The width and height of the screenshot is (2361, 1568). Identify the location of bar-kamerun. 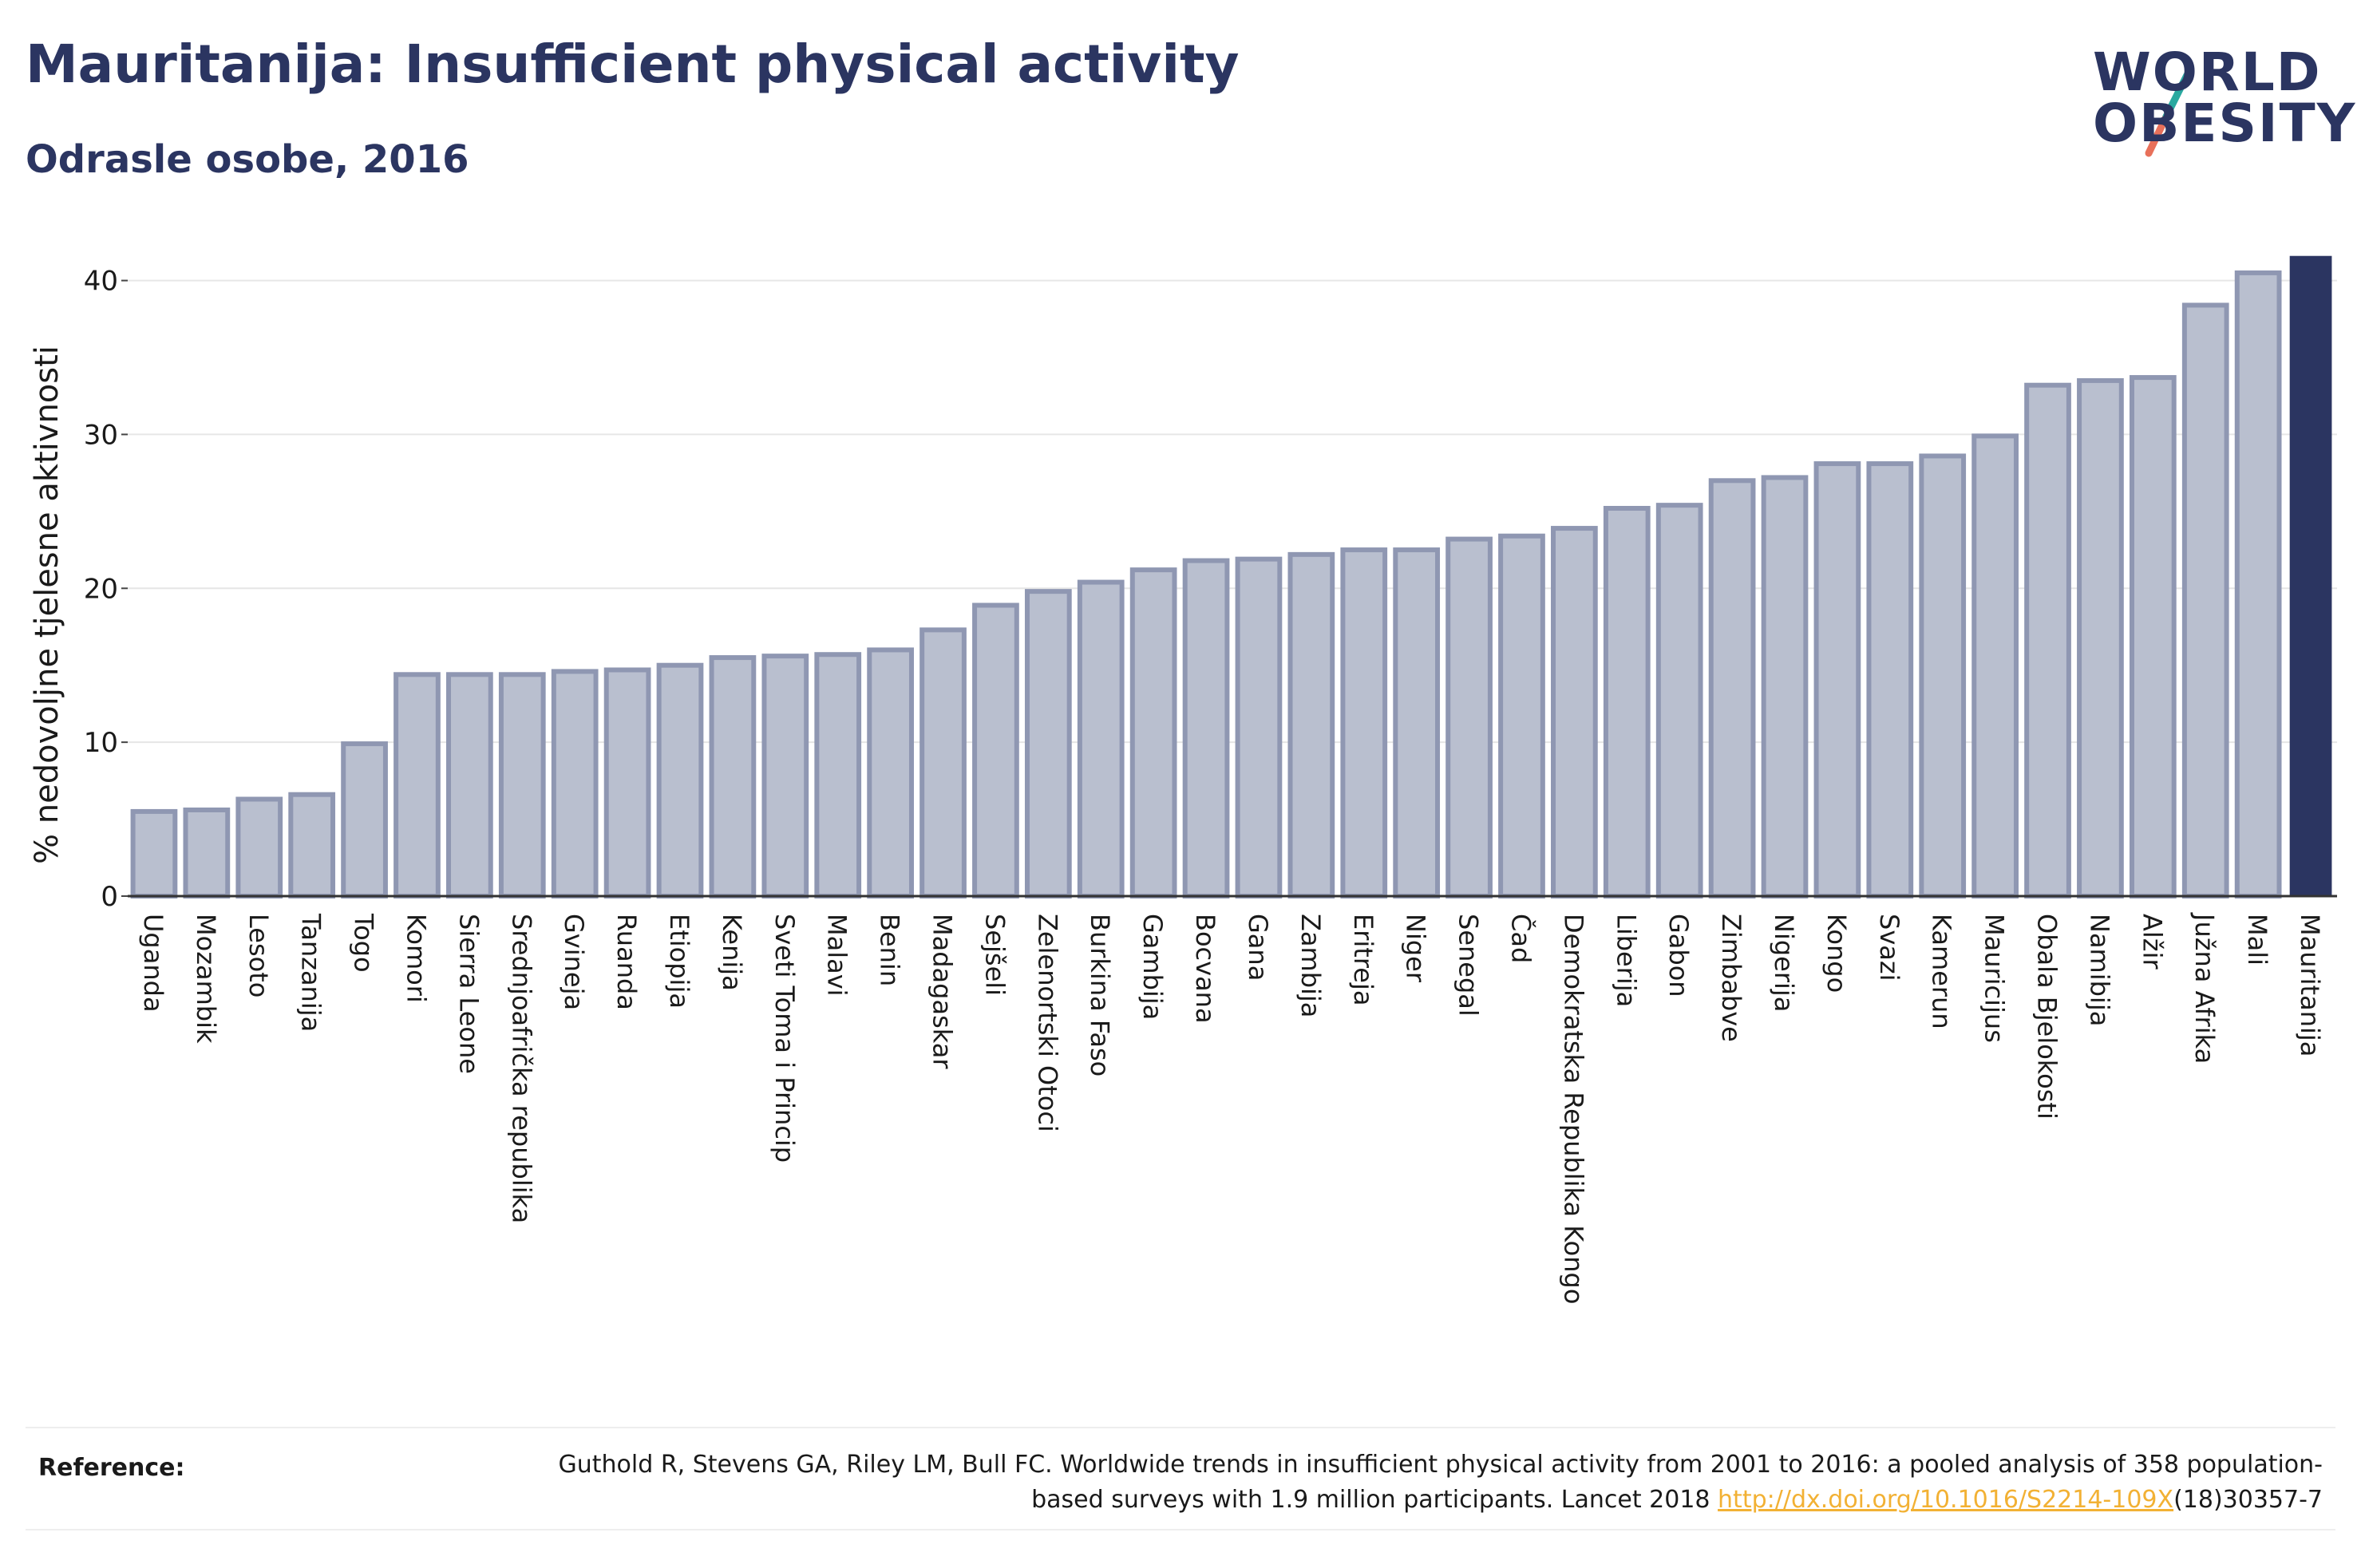
(1943, 676).